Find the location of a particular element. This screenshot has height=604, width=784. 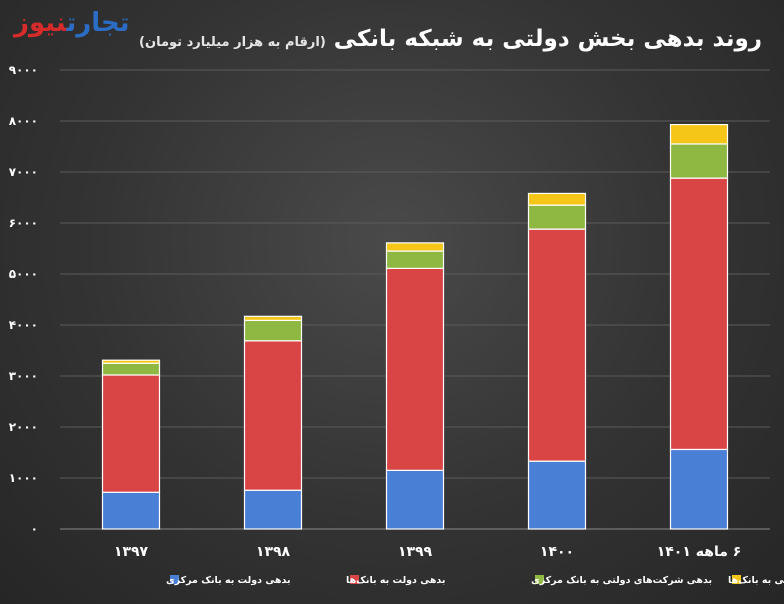

logo-part-1: تجارت is located at coordinates (98, 23).